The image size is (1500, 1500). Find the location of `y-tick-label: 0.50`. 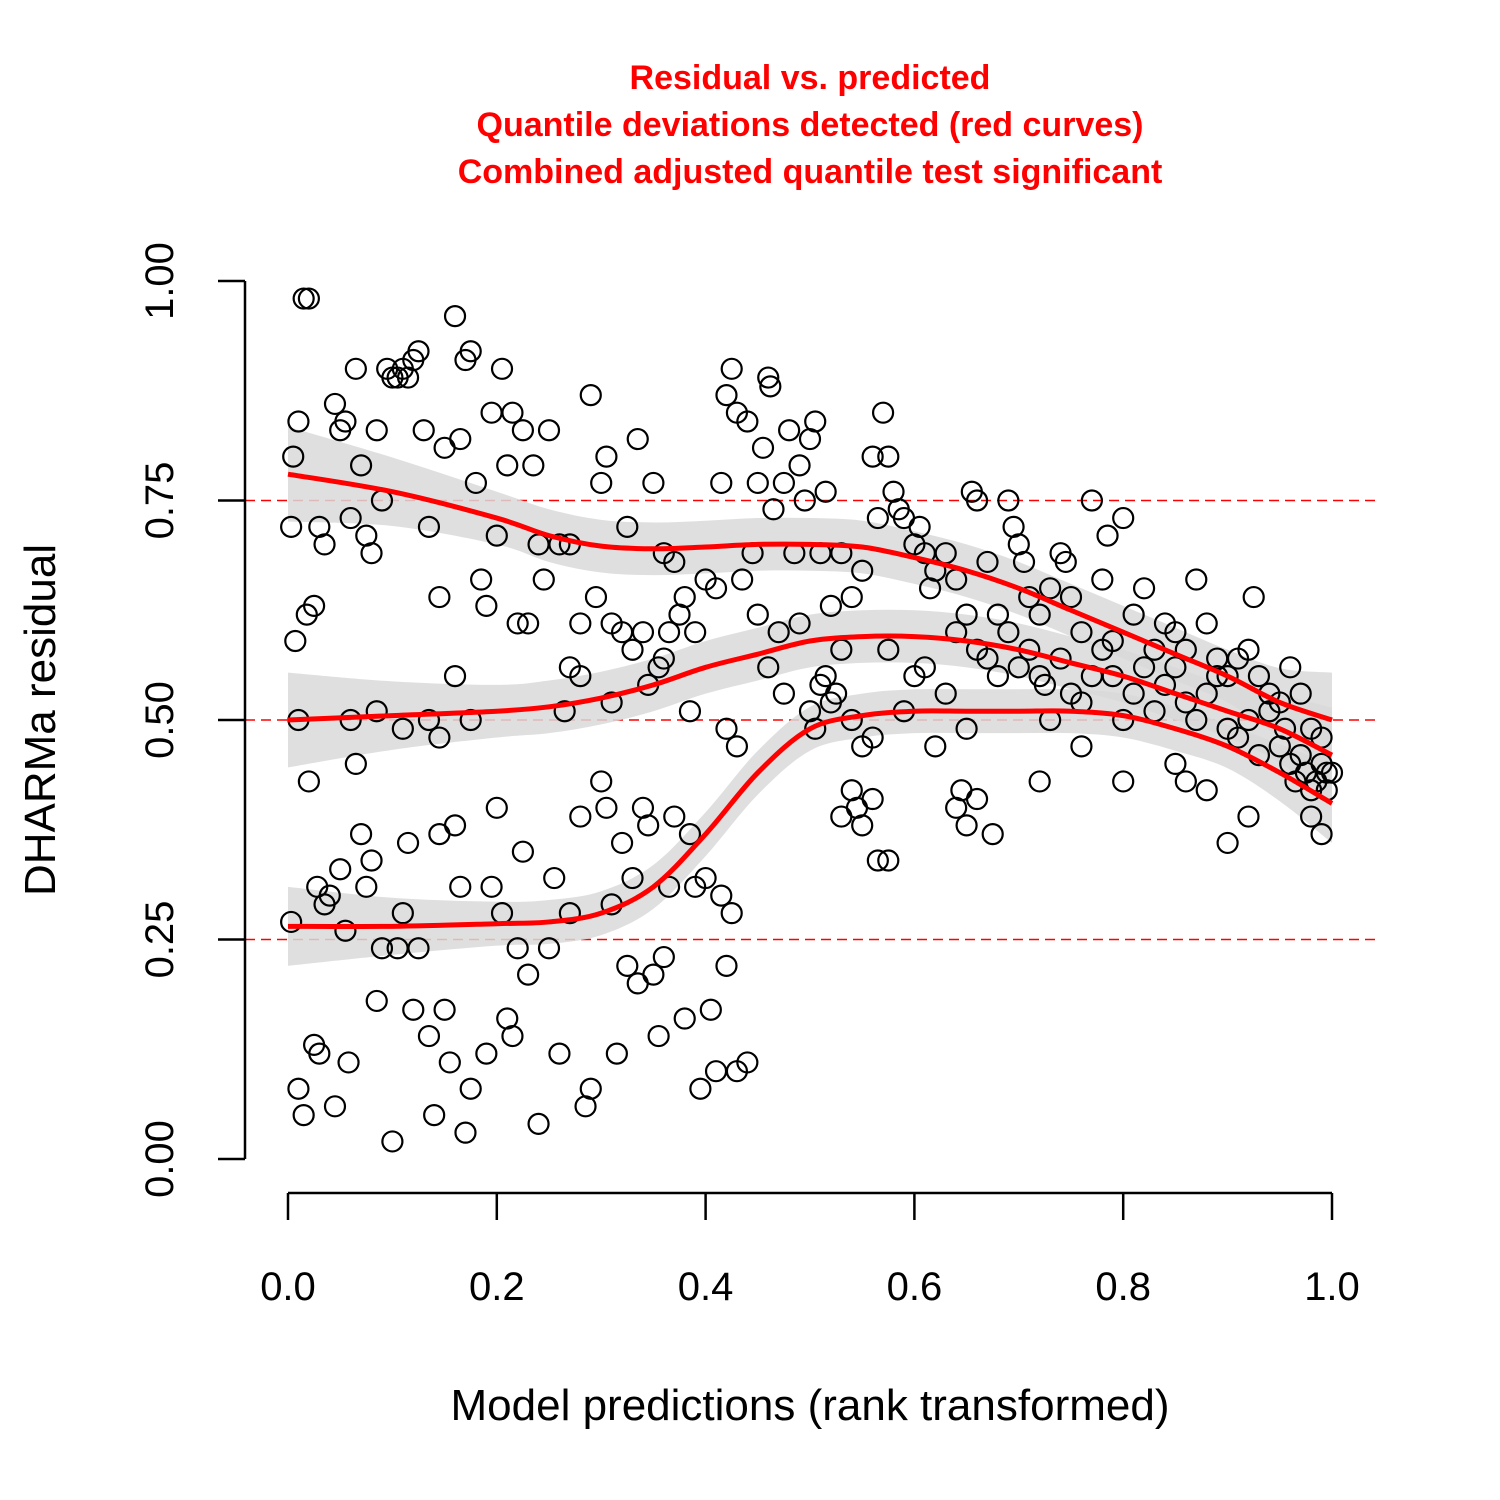

y-tick-label: 0.50 is located at coordinates (160, 720).